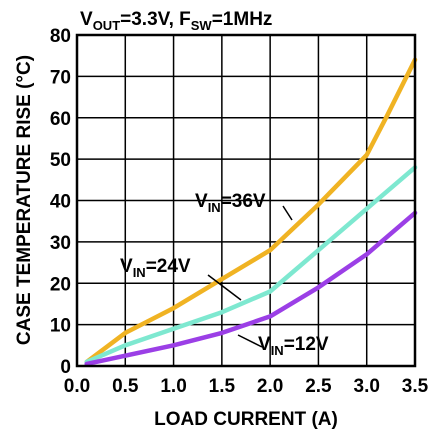 This screenshot has height=438, width=429. I want to click on series-label-36v: VIN=36V, so click(244, 206).